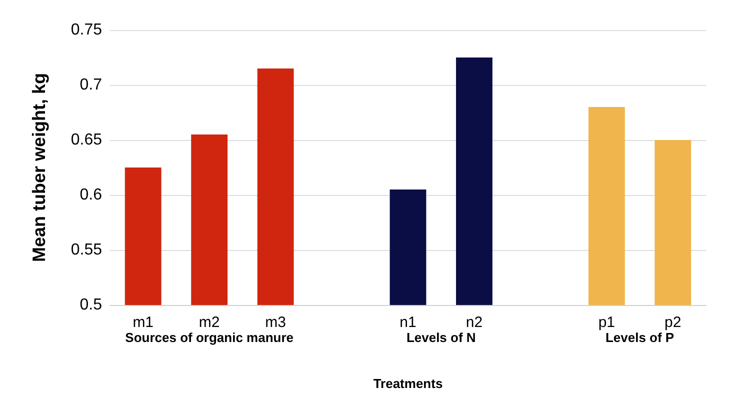 This screenshot has height=415, width=746. What do you see at coordinates (639, 337) in the screenshot?
I see `text: Levels of P` at bounding box center [639, 337].